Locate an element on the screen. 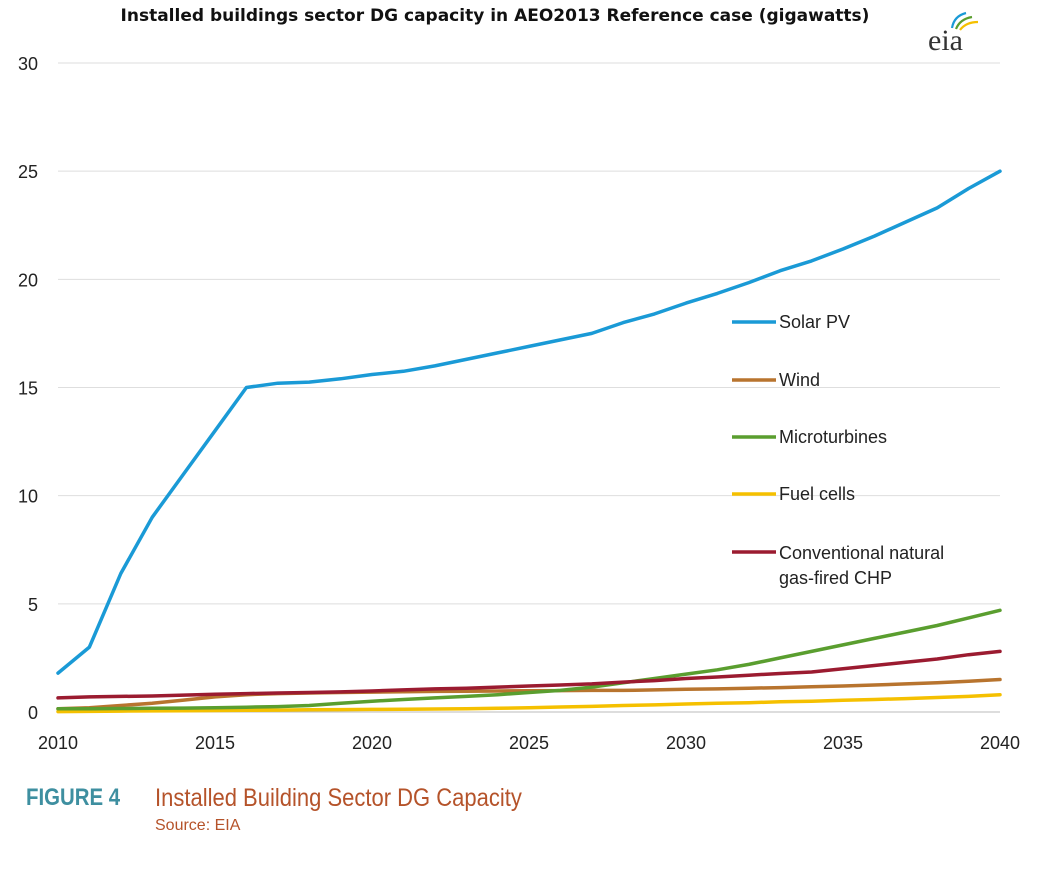 The image size is (1044, 880). x-tick-label: 2035 is located at coordinates (843, 743).